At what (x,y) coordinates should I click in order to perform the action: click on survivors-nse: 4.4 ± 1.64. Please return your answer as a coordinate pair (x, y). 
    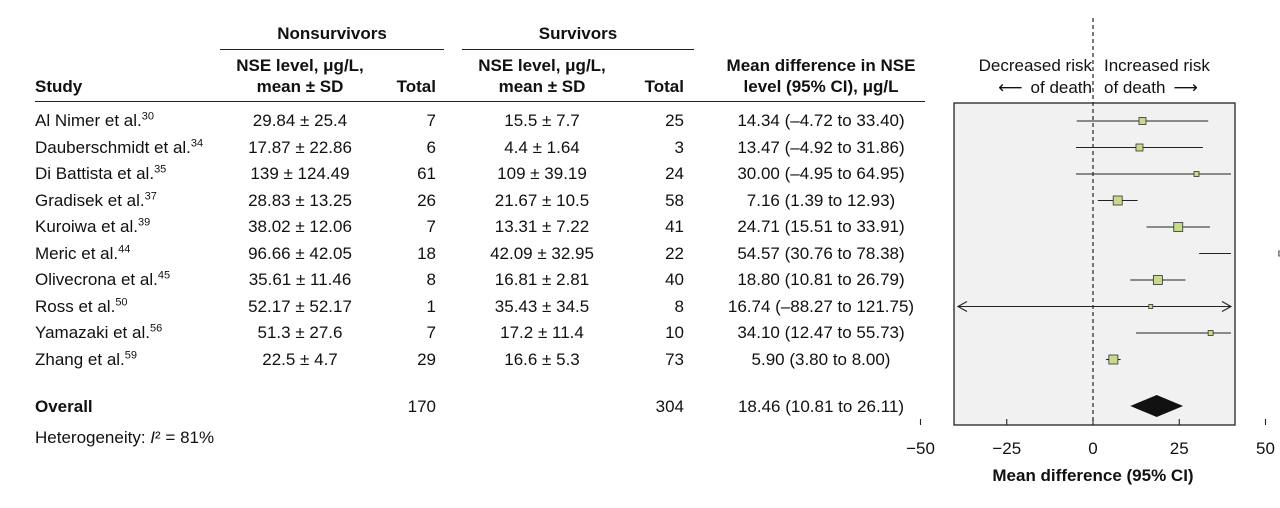
    Looking at the image, I should click on (542, 147).